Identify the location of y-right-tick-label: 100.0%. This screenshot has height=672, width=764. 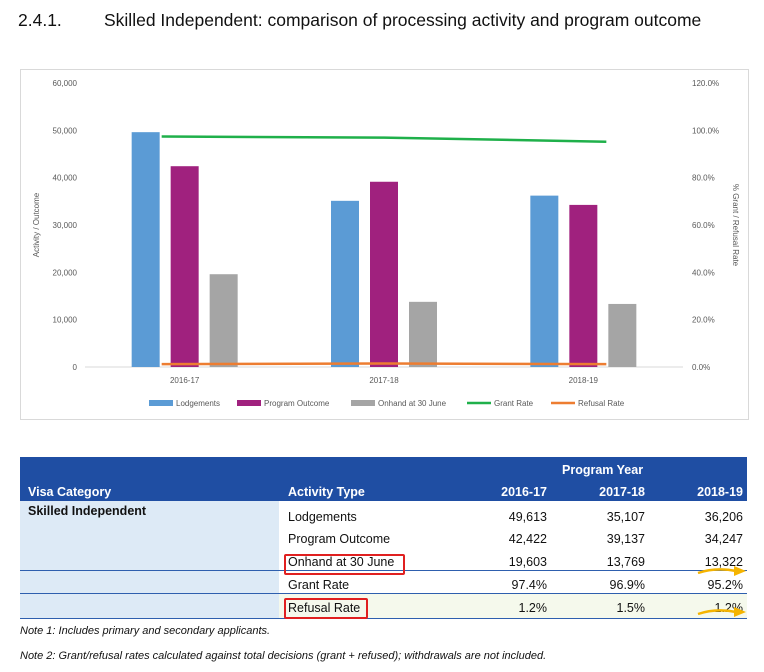
(705, 130).